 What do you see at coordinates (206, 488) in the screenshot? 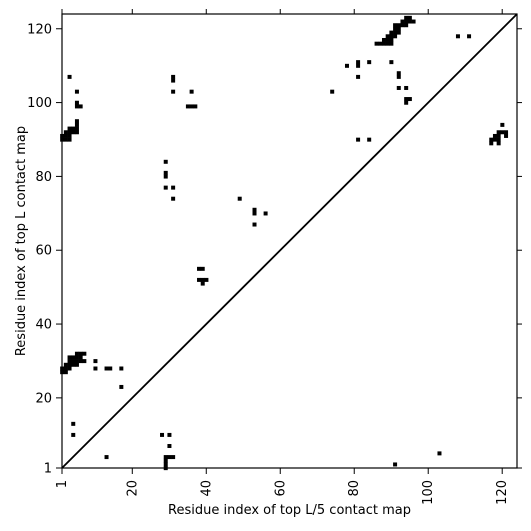
I see `x-tick-label: 40` at bounding box center [206, 488].